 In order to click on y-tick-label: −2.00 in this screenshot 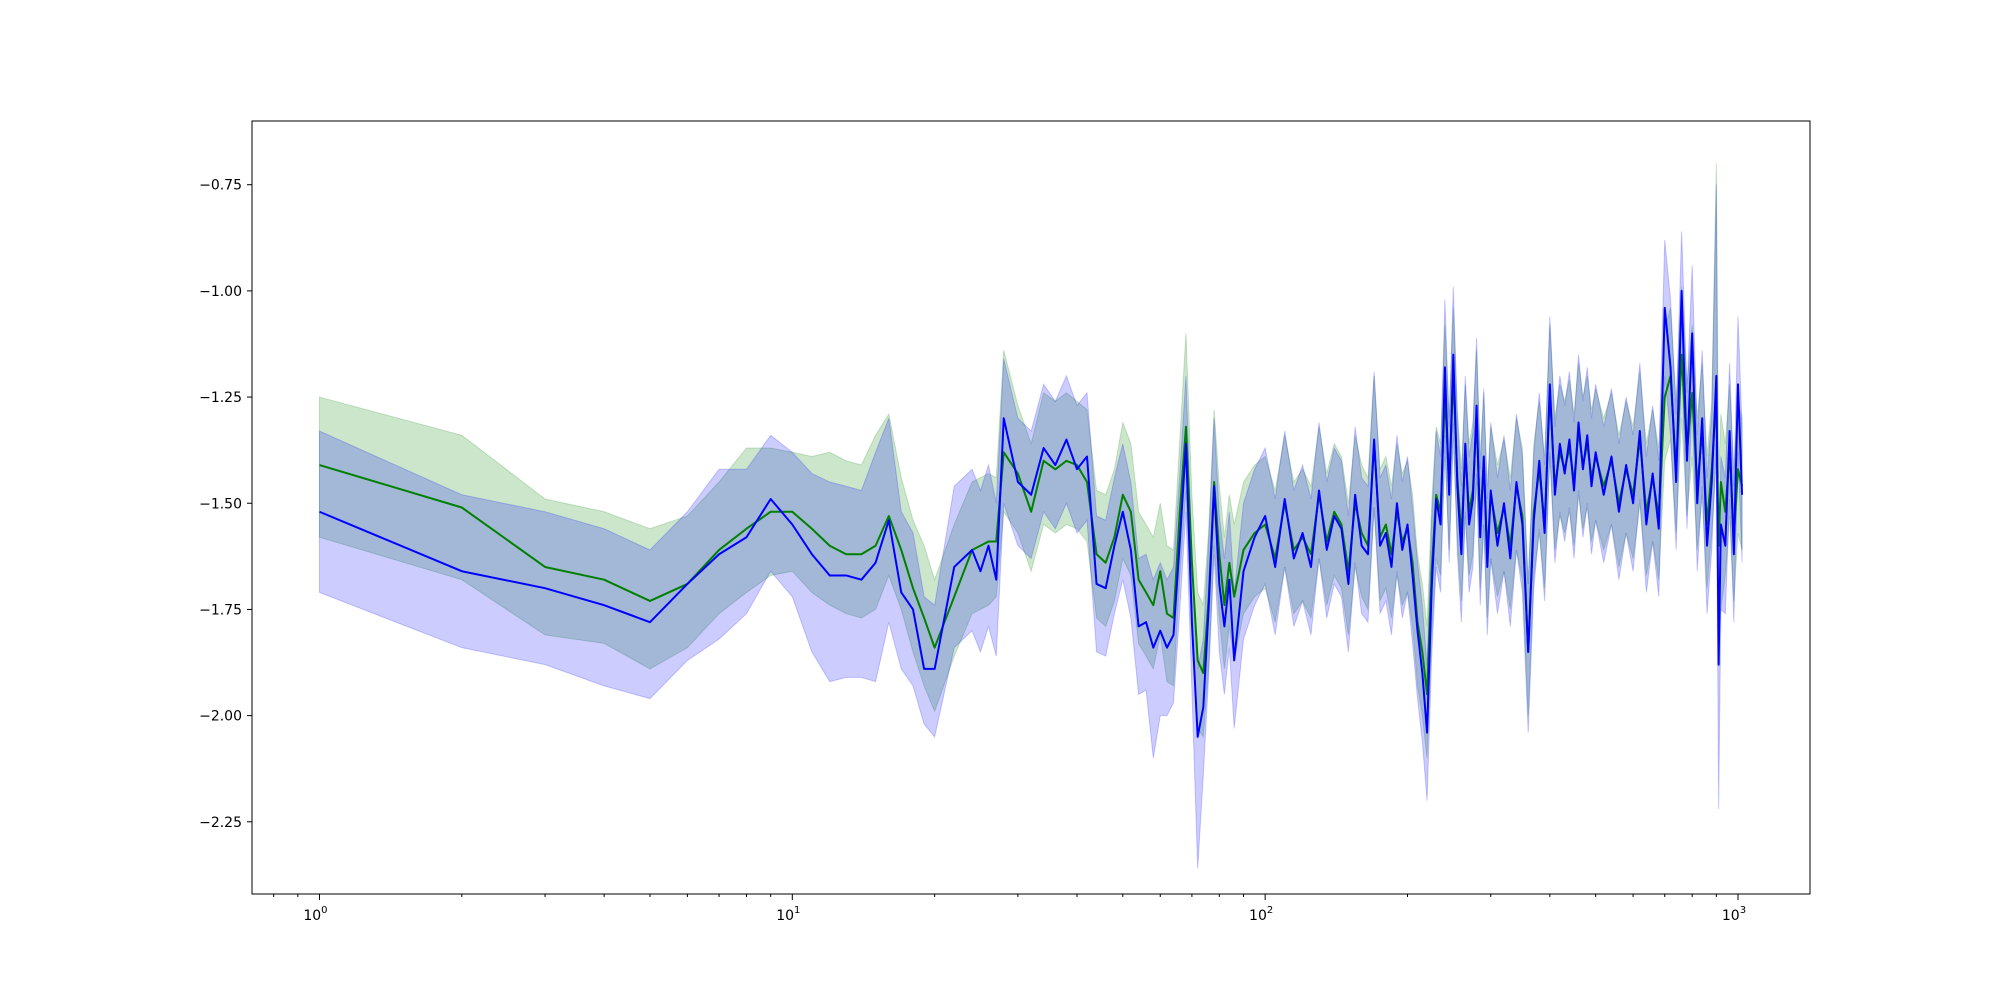, I will do `click(220, 717)`.